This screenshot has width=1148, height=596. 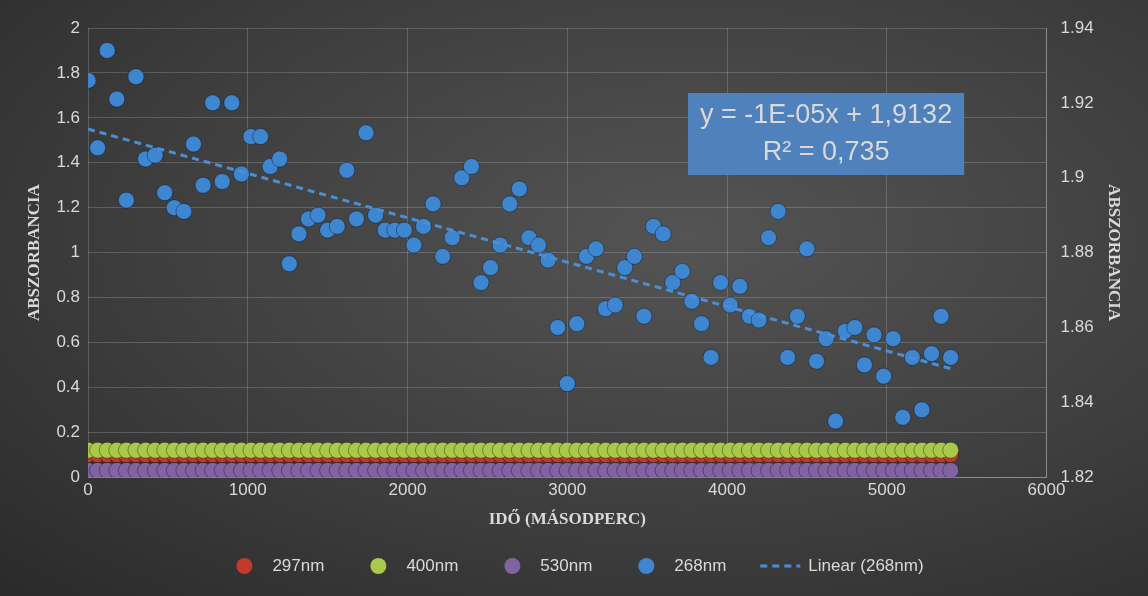 I want to click on y2-tick-label: 1.94, so click(x=1077, y=27).